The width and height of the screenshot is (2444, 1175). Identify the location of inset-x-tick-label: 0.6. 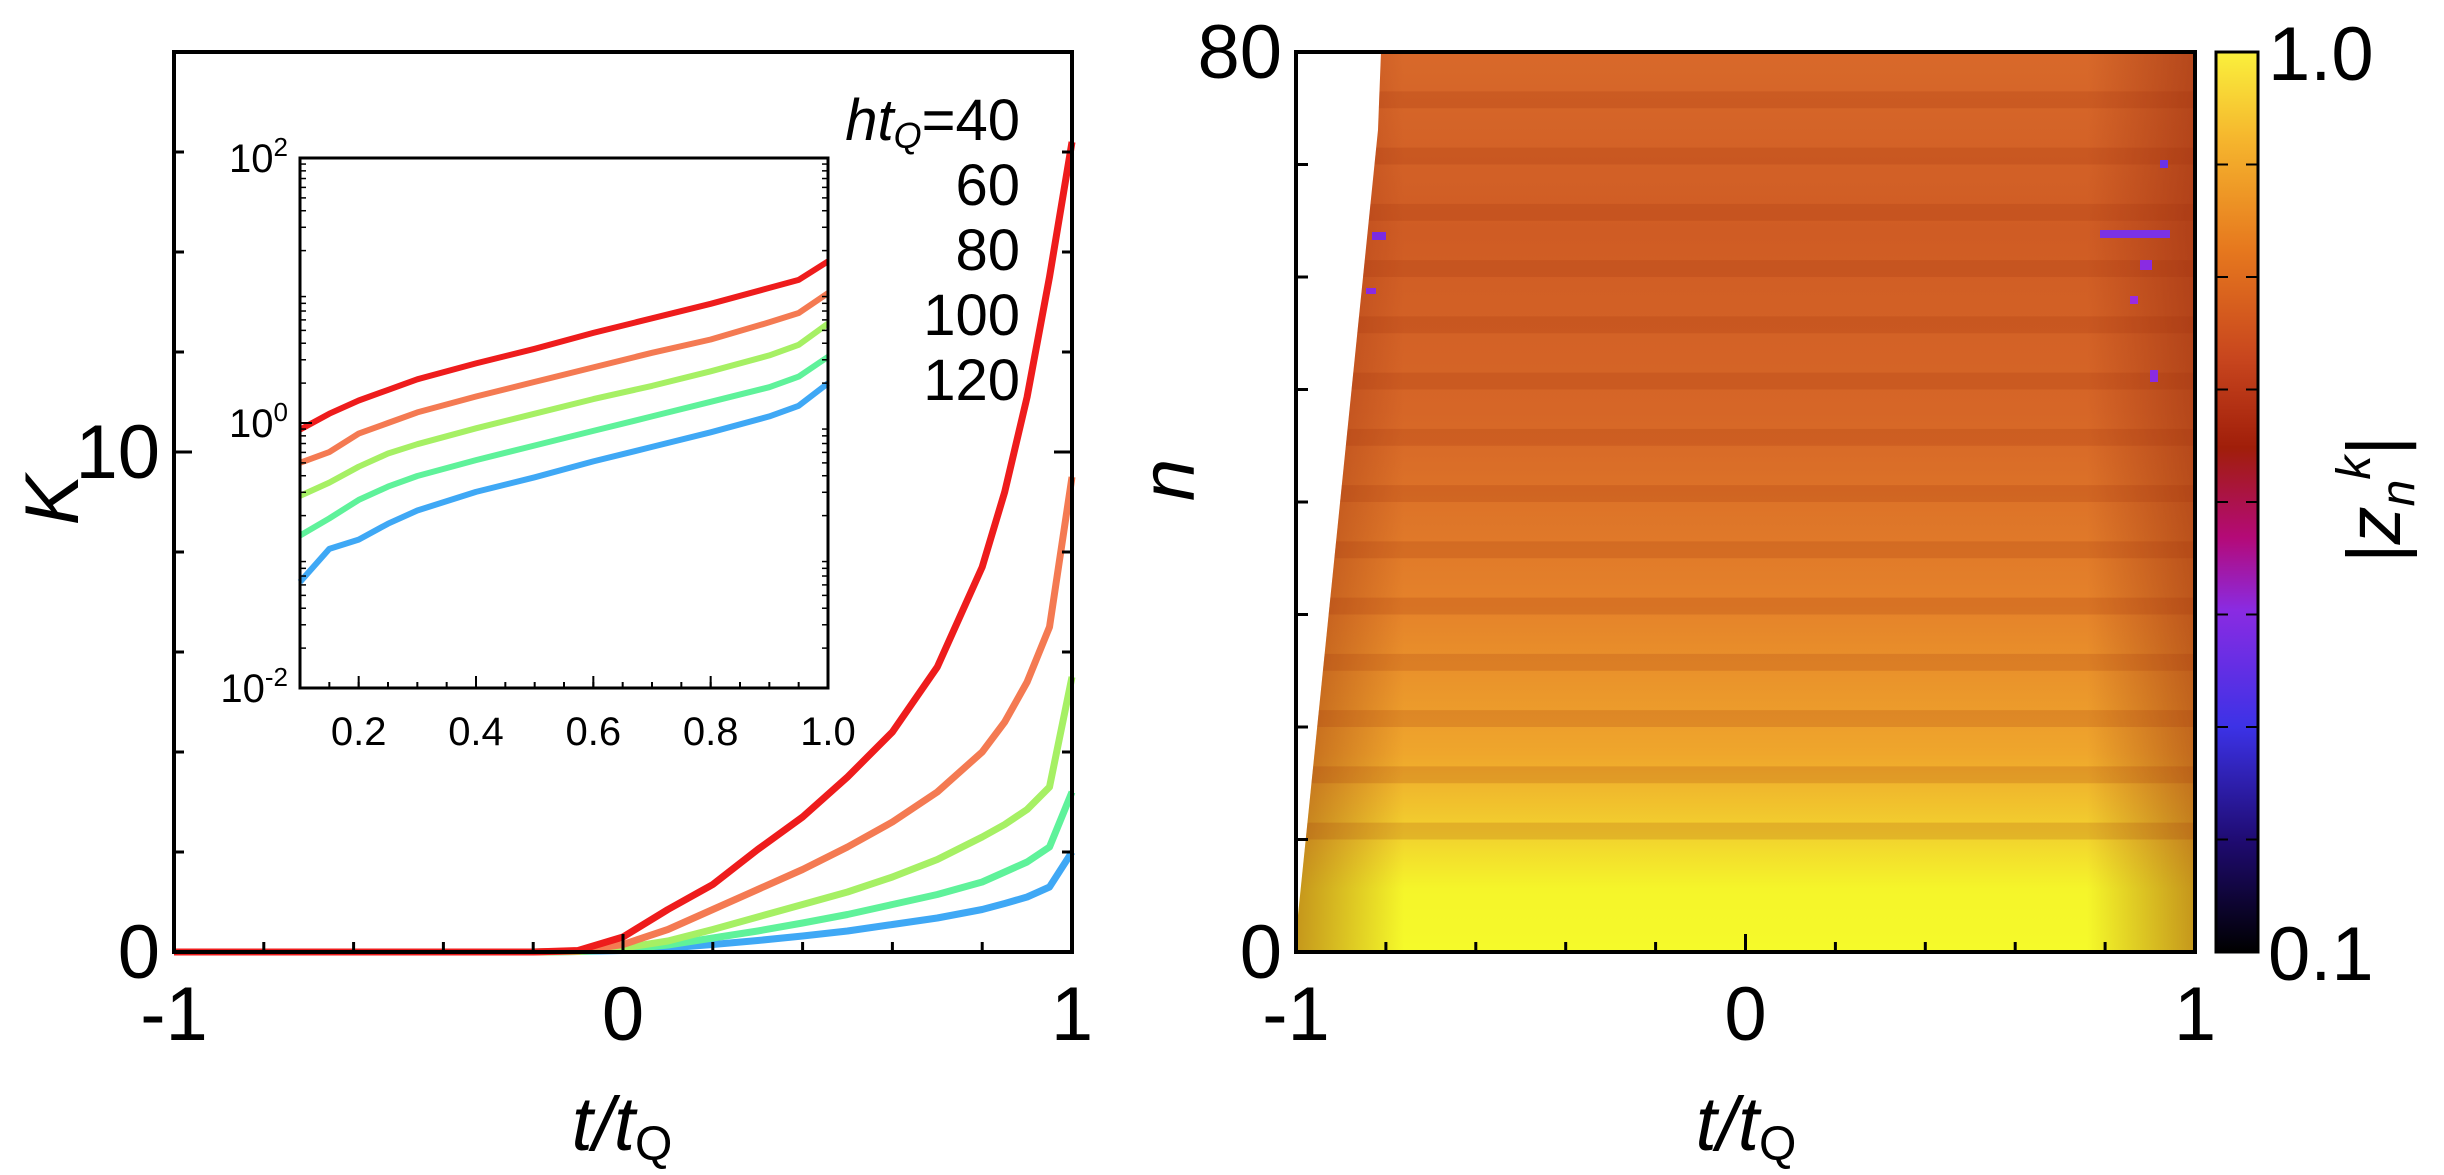
(594, 732).